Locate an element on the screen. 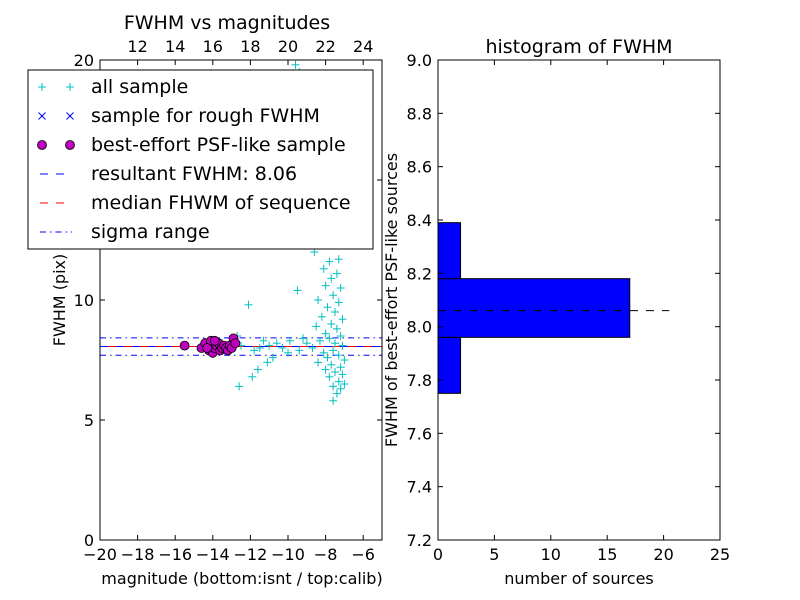  legend-entry: sigma range is located at coordinates (125, 232).